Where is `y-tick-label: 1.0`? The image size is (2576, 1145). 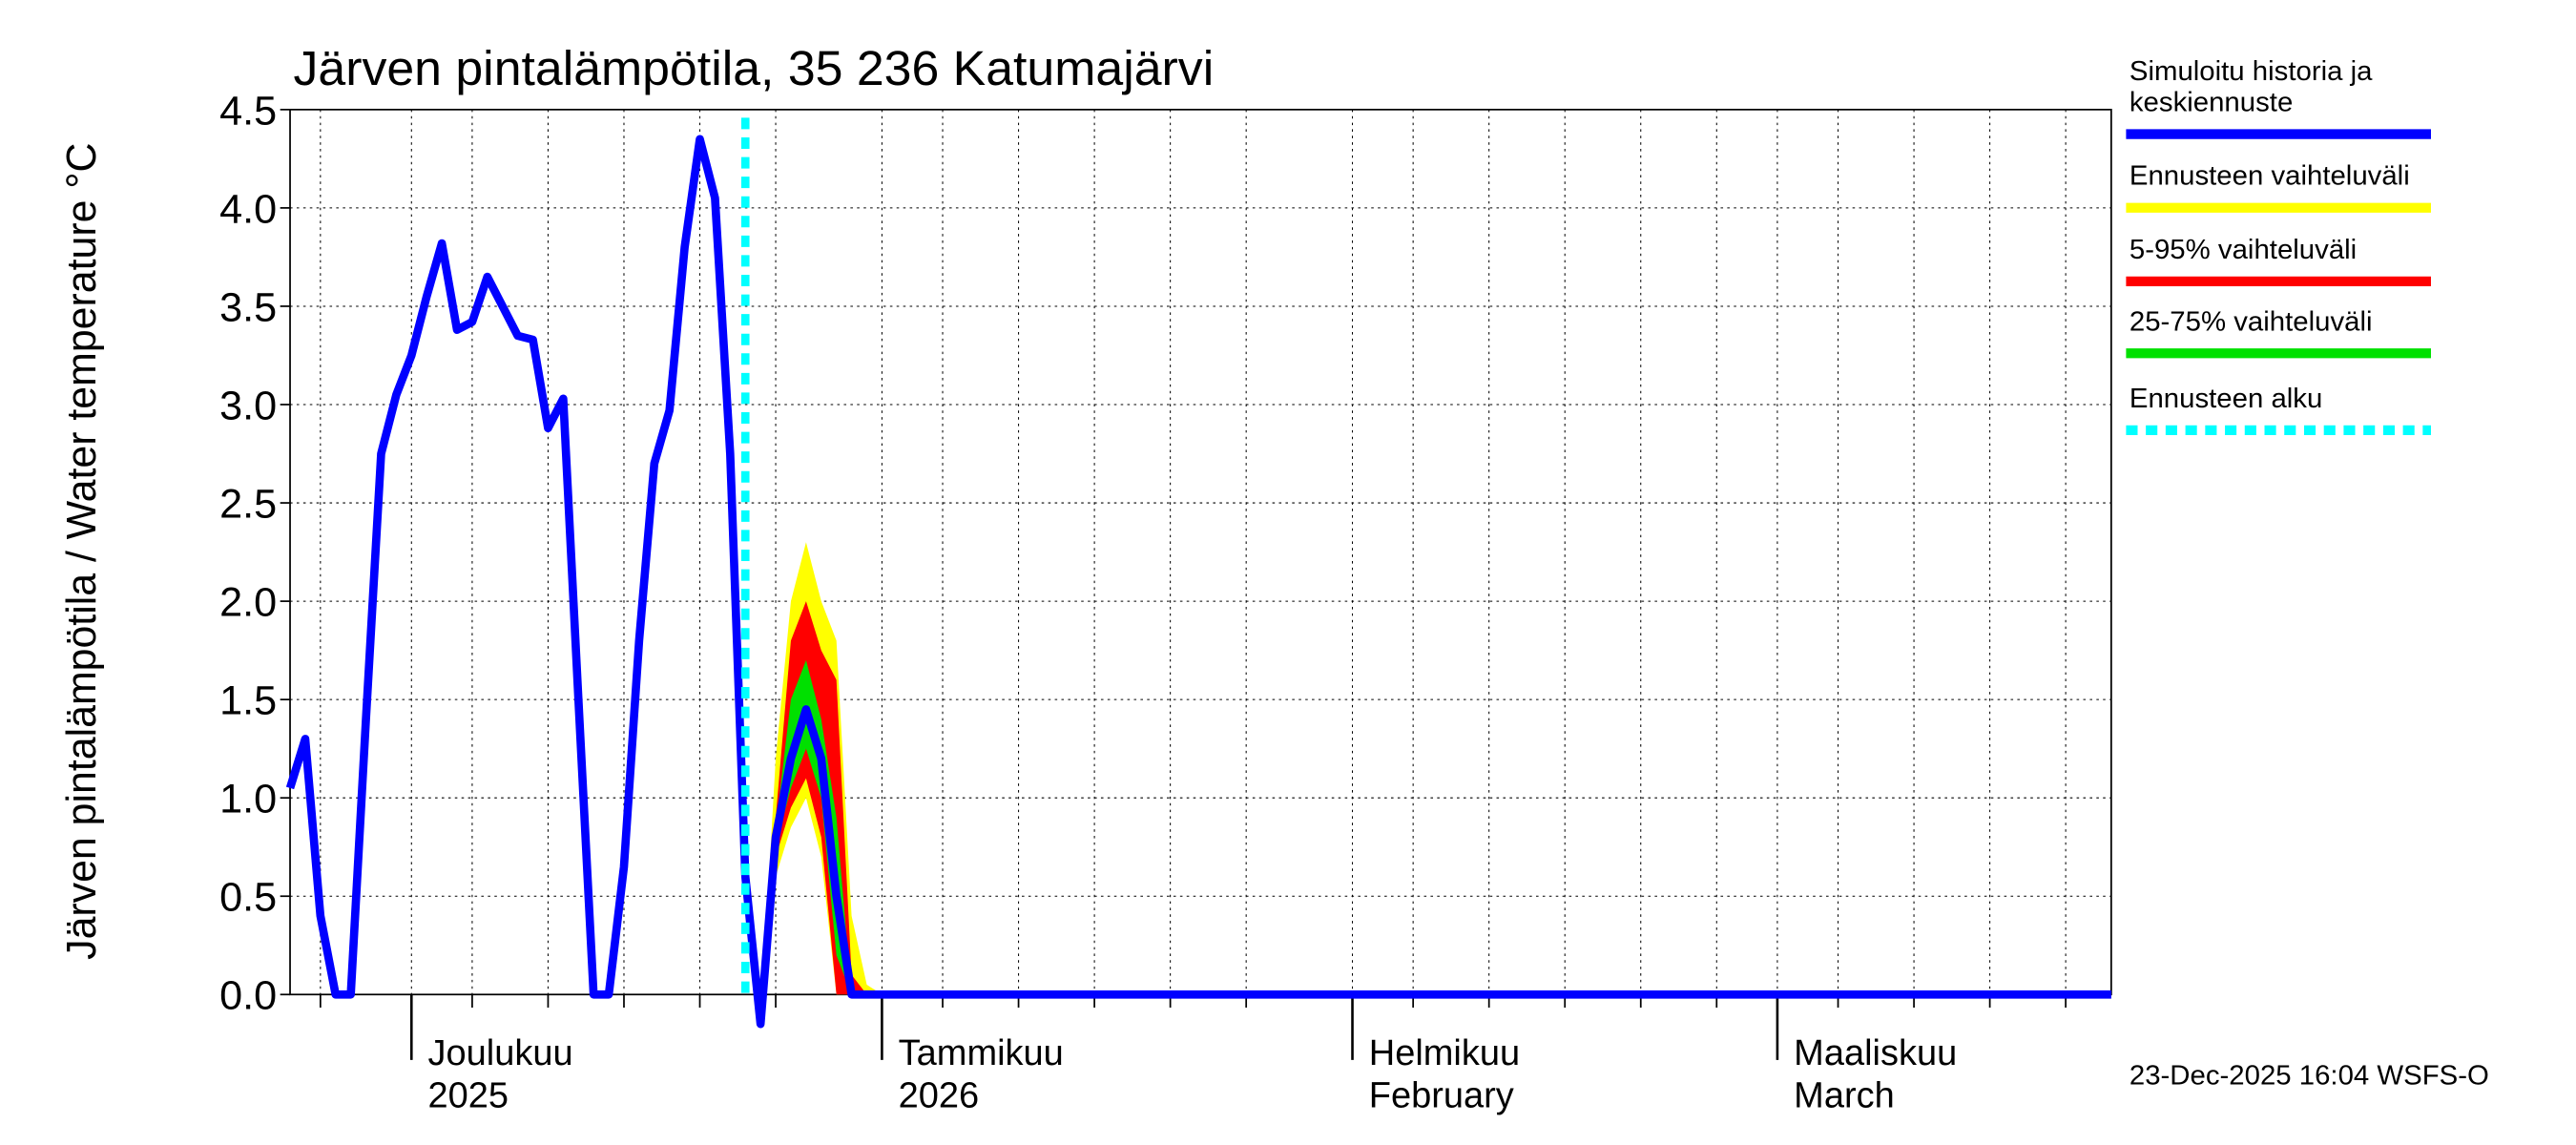 y-tick-label: 1.0 is located at coordinates (248, 799).